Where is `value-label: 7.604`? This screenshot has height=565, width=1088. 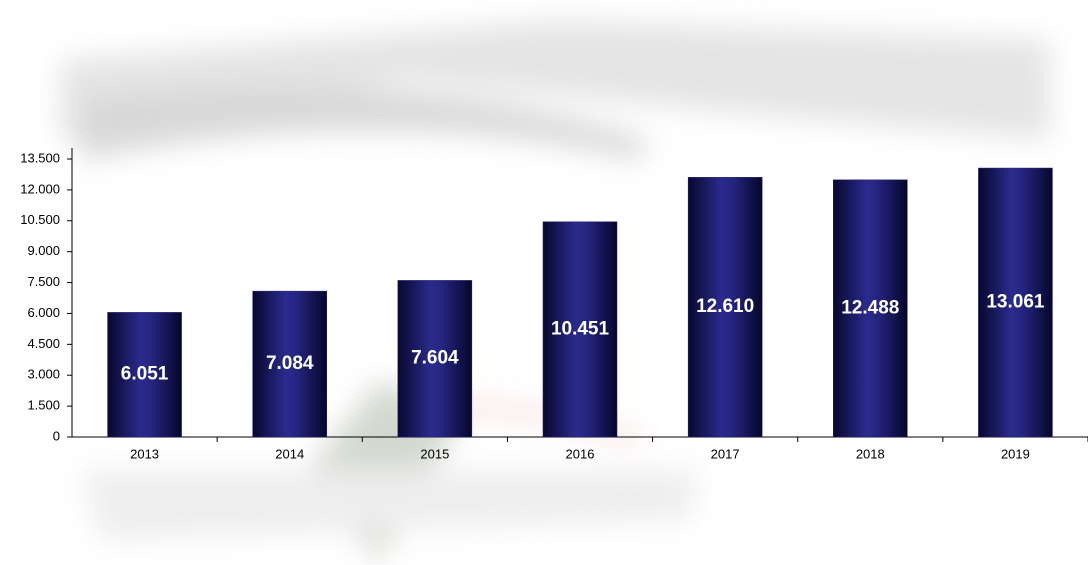 value-label: 7.604 is located at coordinates (435, 358).